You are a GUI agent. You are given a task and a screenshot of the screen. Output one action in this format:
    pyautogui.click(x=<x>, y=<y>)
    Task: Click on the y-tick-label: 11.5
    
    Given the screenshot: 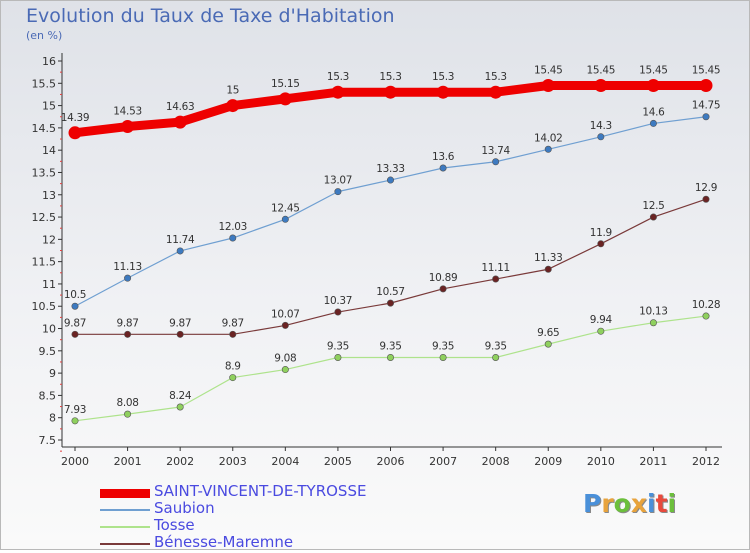 What is the action you would take?
    pyautogui.click(x=44, y=262)
    